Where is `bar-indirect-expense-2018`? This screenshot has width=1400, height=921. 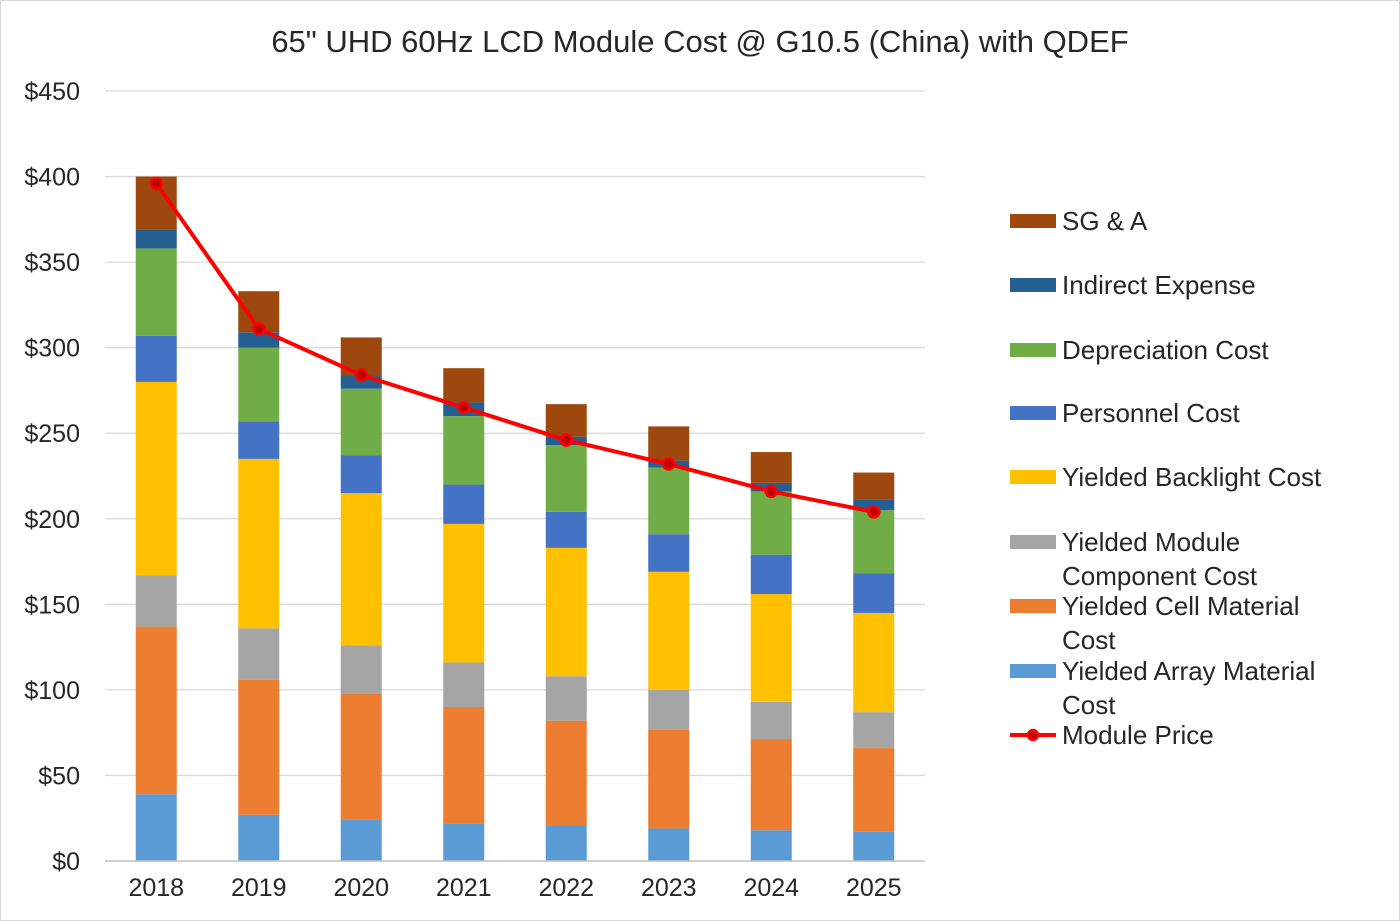 bar-indirect-expense-2018 is located at coordinates (156, 239).